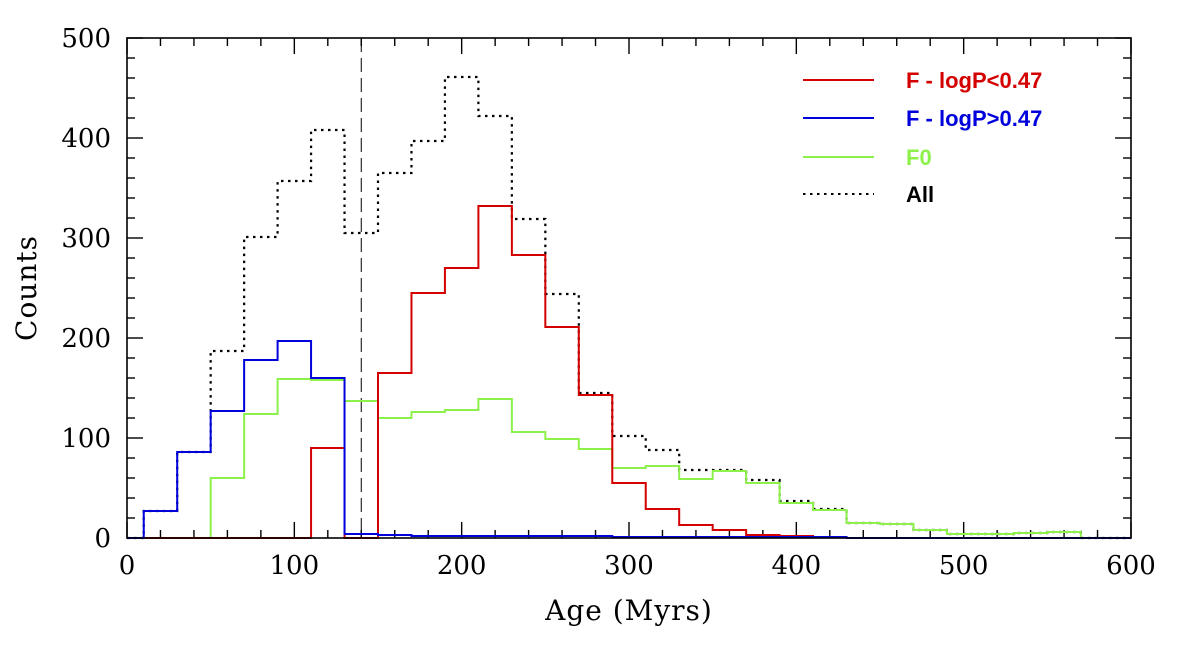  Describe the element at coordinates (974, 80) in the screenshot. I see `legend-label: F - logP<0.47` at that location.